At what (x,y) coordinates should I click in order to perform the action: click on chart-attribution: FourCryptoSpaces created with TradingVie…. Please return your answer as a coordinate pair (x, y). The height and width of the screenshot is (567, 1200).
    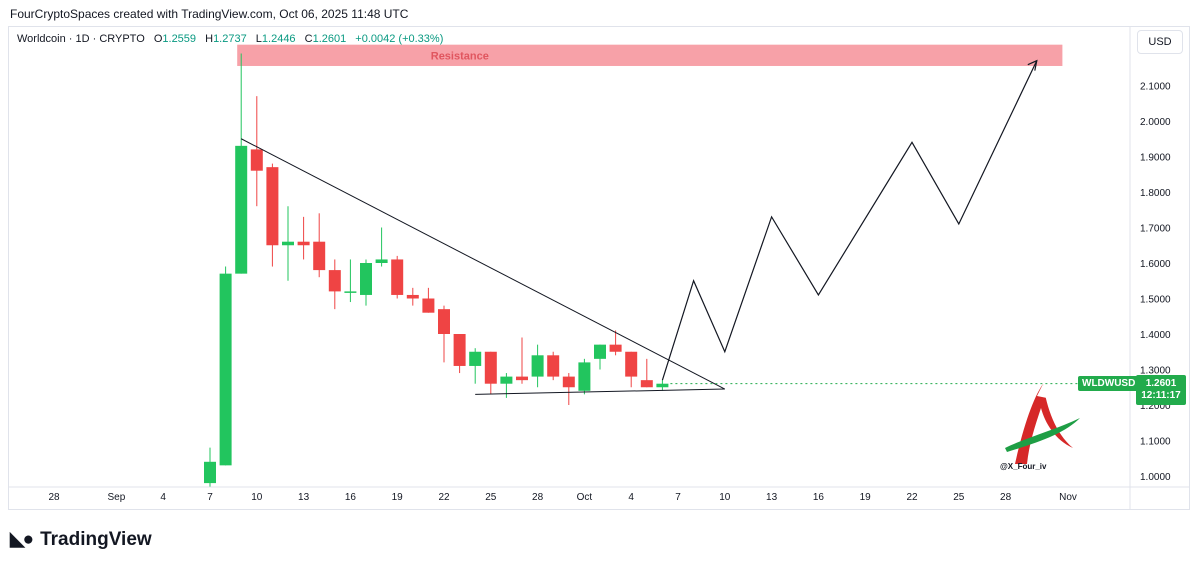
    Looking at the image, I should click on (209, 14).